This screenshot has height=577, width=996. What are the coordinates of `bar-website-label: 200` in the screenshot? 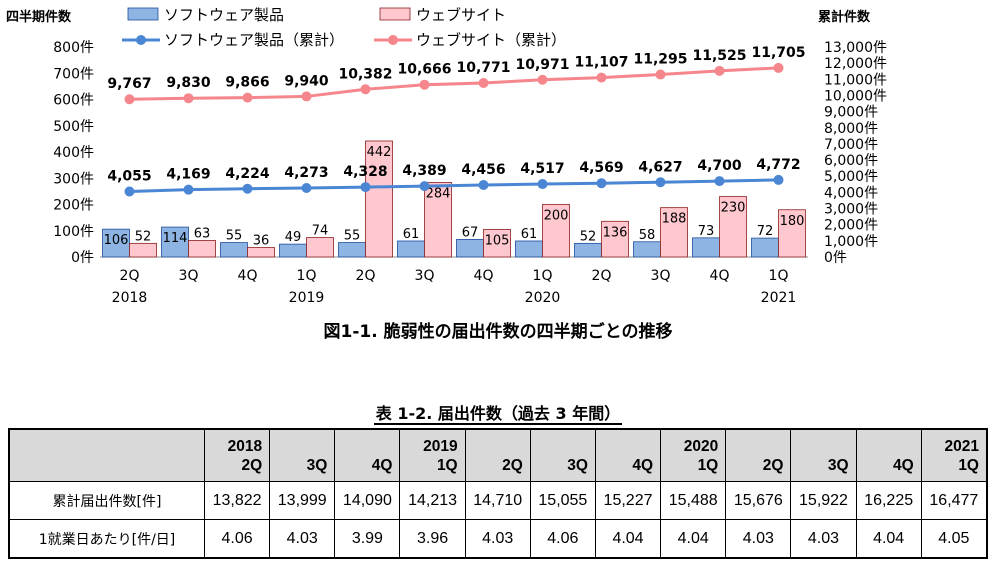 It's located at (556, 216).